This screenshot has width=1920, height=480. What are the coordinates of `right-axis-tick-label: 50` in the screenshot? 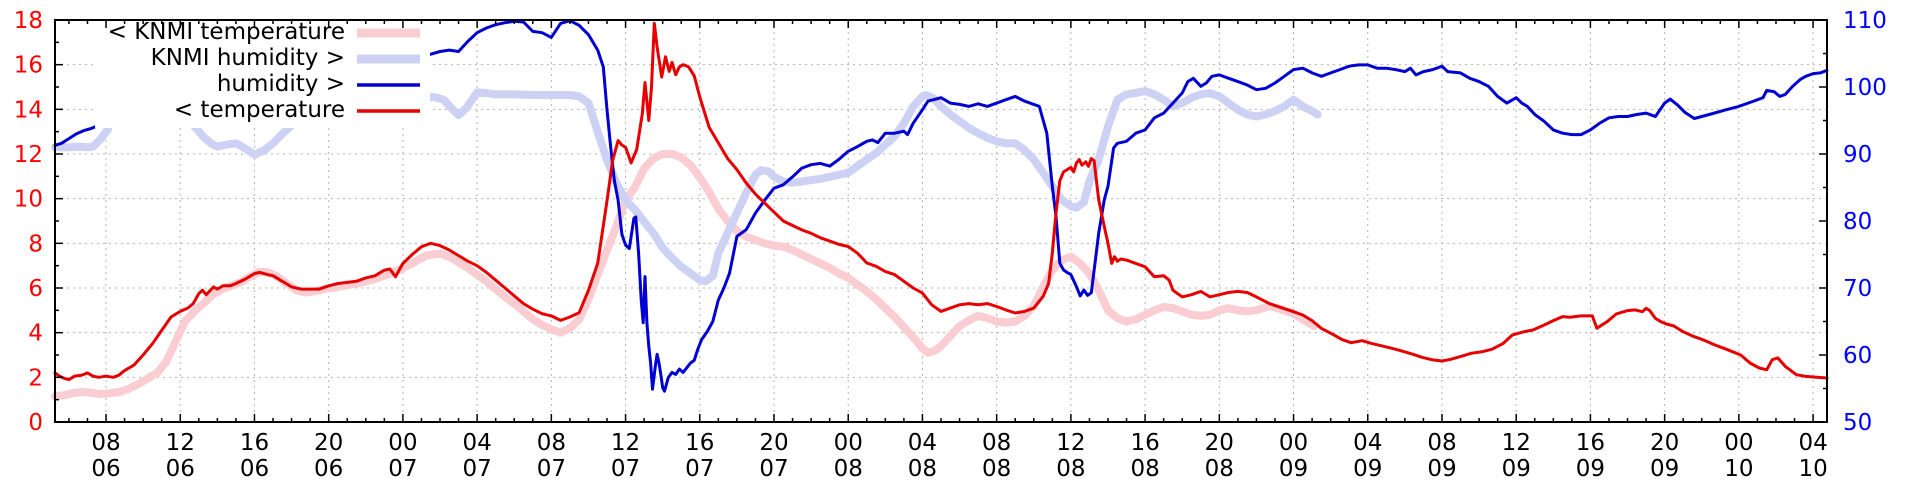 It's located at (1857, 423).